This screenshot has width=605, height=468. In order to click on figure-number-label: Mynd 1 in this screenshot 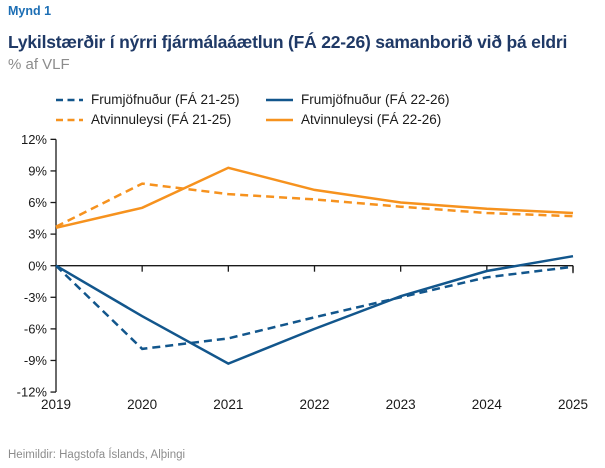, I will do `click(30, 11)`.